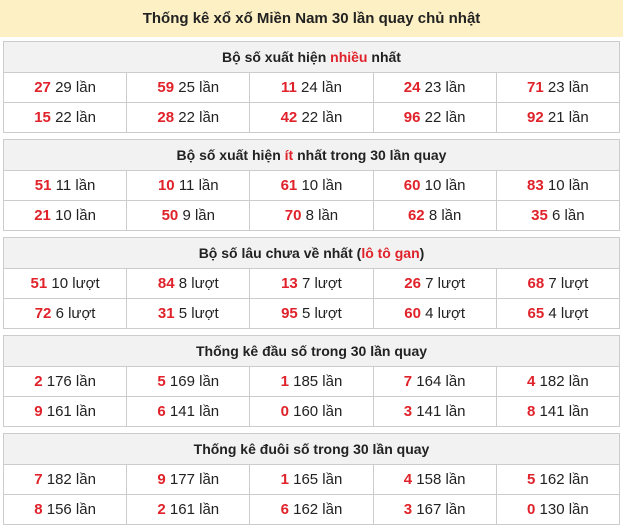 The height and width of the screenshot is (525, 623). Describe the element at coordinates (42, 117) in the screenshot. I see `lottery-number: 15` at that location.